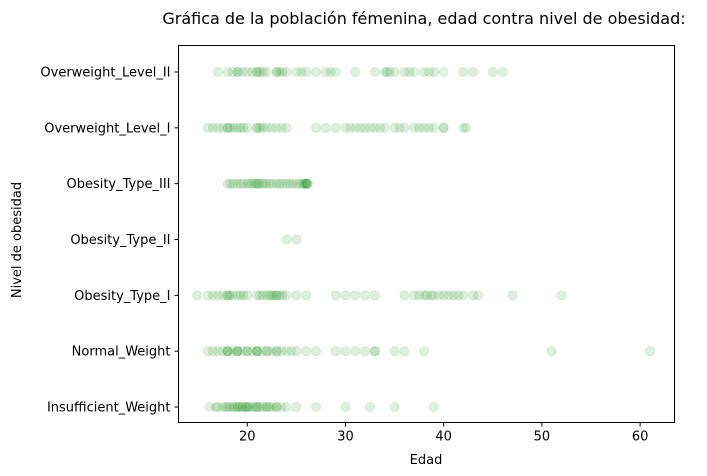  Describe the element at coordinates (640, 437) in the screenshot. I see `x-tick-label: 60` at that location.